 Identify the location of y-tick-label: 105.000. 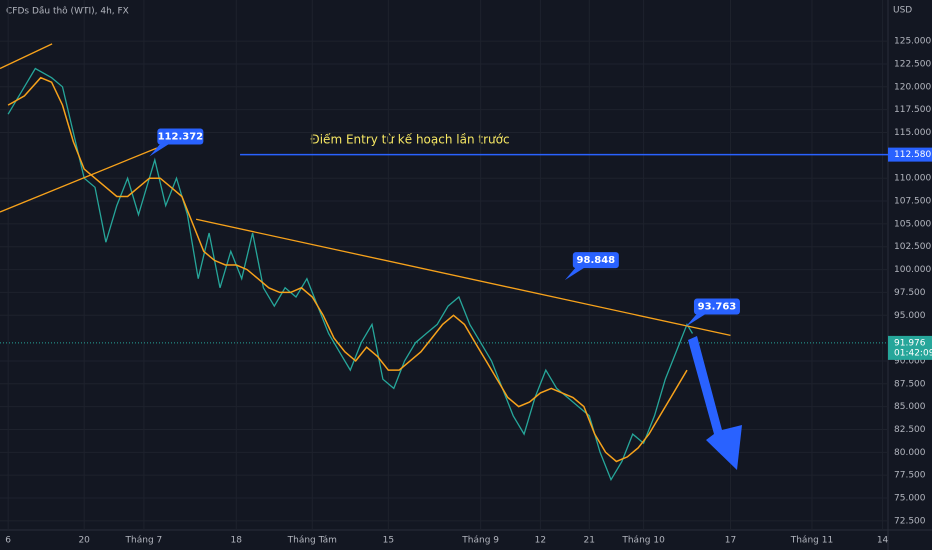
(912, 224).